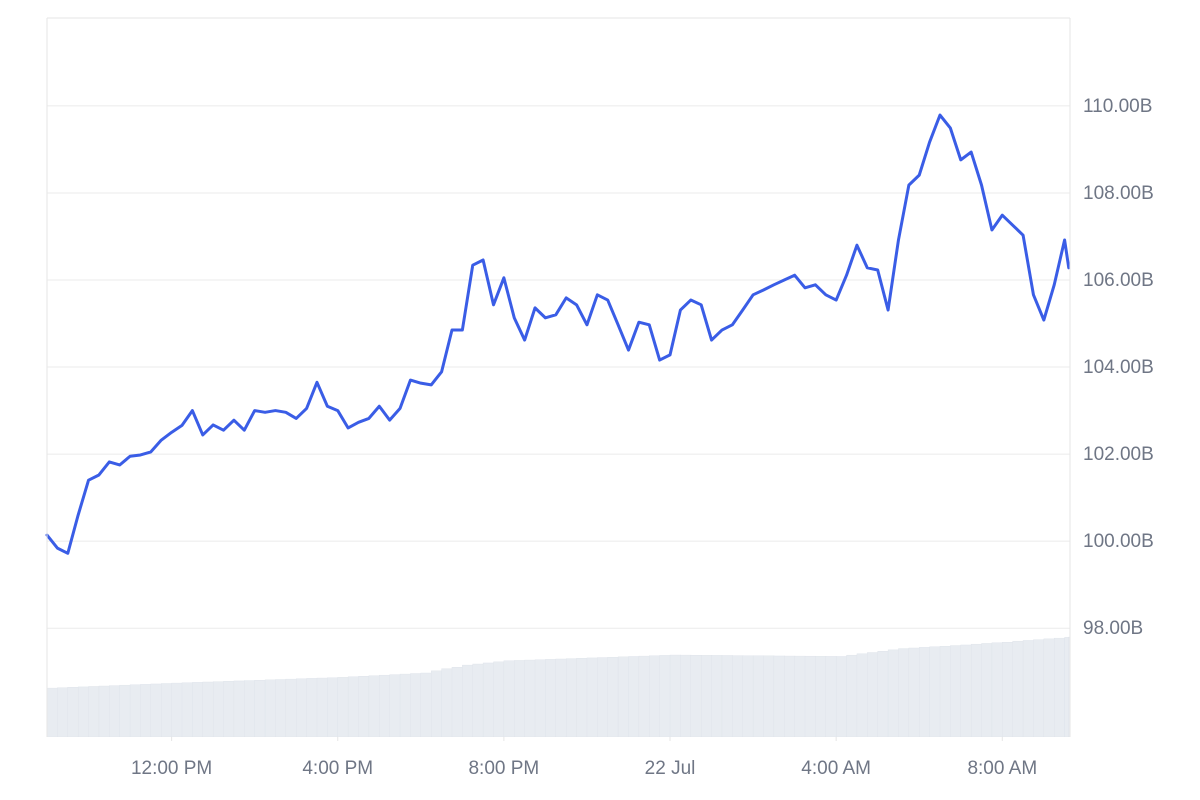  Describe the element at coordinates (1118, 193) in the screenshot. I see `y-tick-label: 108.00B` at that location.